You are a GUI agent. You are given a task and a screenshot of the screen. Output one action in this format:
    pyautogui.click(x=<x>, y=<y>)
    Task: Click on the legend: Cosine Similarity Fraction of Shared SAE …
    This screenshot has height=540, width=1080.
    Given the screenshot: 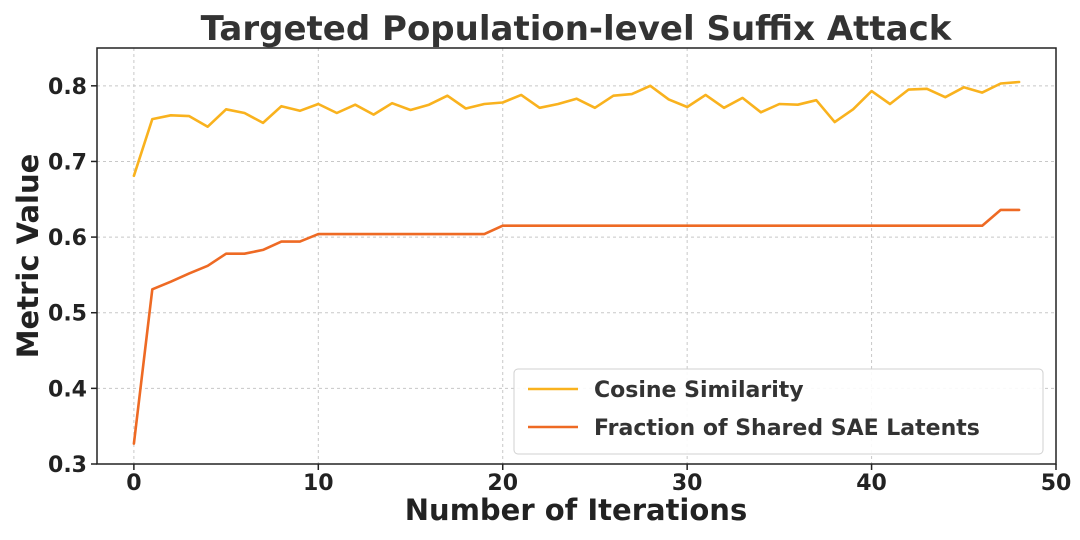 What is the action you would take?
    pyautogui.click(x=778, y=411)
    